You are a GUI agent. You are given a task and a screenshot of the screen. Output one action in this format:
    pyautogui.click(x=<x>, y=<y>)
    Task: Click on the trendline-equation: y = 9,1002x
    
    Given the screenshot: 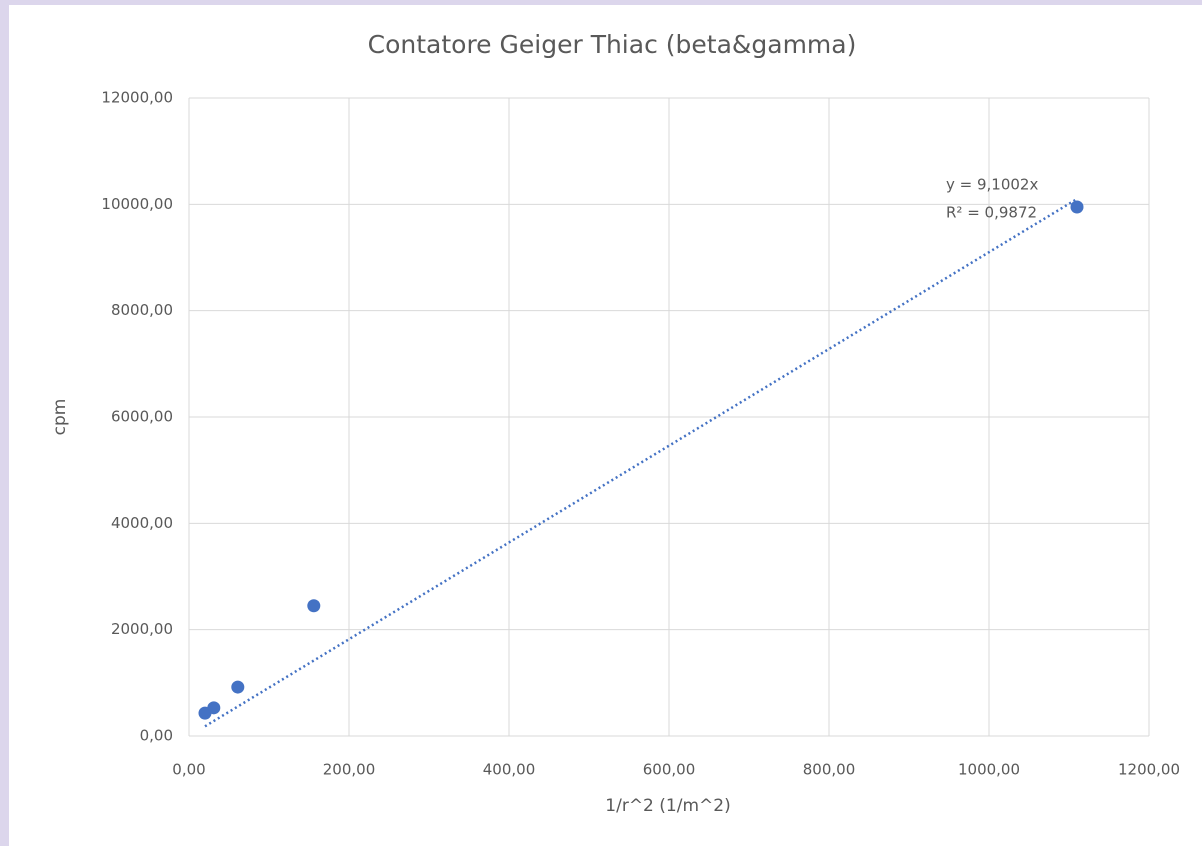 What is the action you would take?
    pyautogui.click(x=992, y=185)
    